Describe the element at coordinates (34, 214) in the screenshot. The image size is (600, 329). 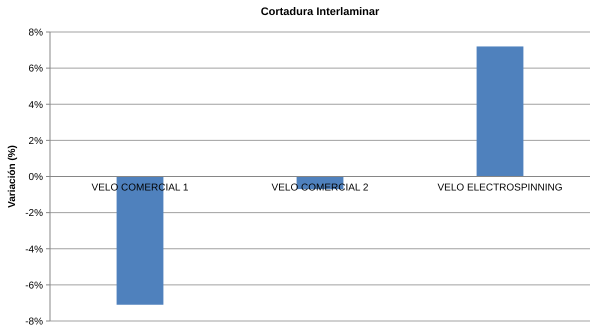
I see `y-tick-label: -2%` at that location.